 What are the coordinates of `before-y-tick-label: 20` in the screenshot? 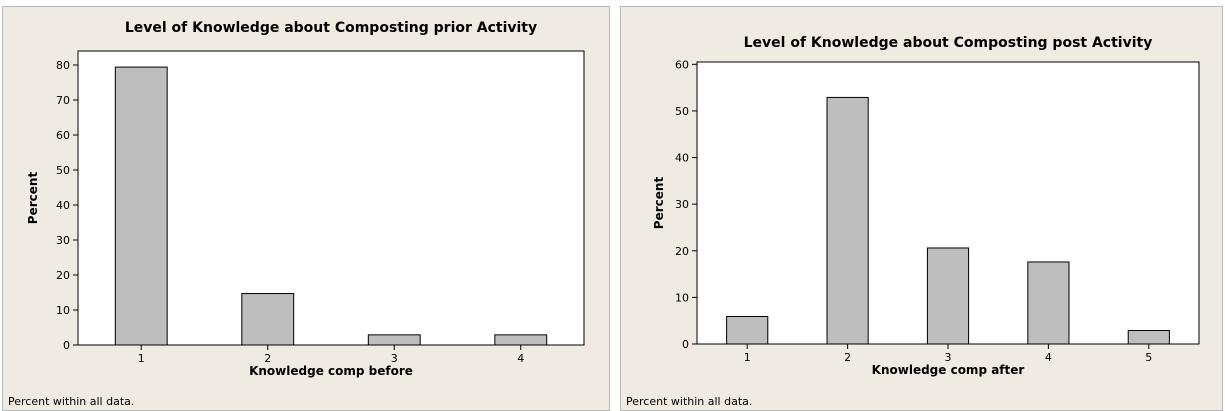 It's located at (63, 275).